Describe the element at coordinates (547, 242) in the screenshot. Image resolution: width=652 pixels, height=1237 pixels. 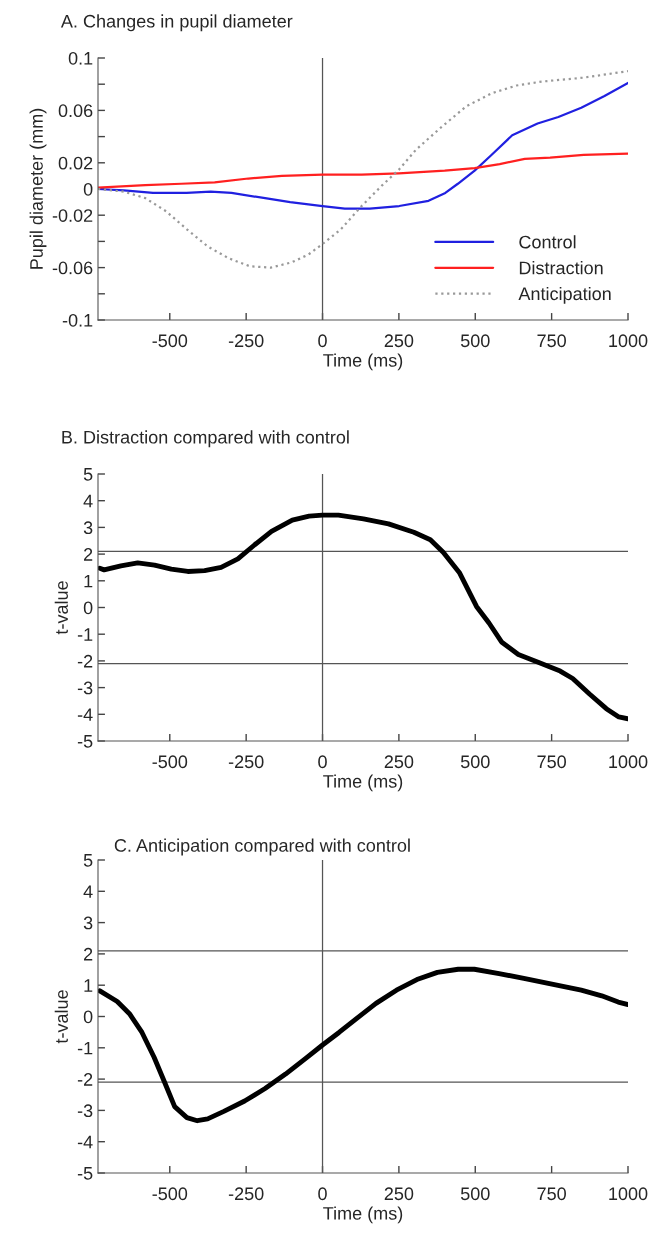
I see `legend-label: Control` at that location.